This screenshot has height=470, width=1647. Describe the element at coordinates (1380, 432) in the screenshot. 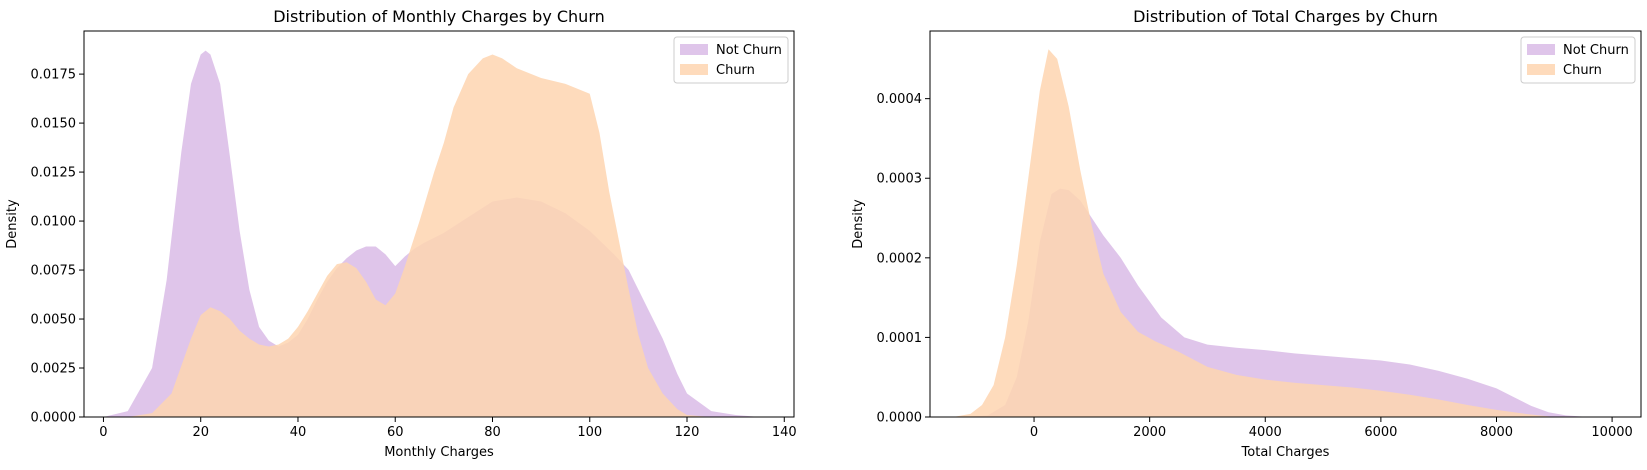

I see `x-tick-label: 6000` at that location.